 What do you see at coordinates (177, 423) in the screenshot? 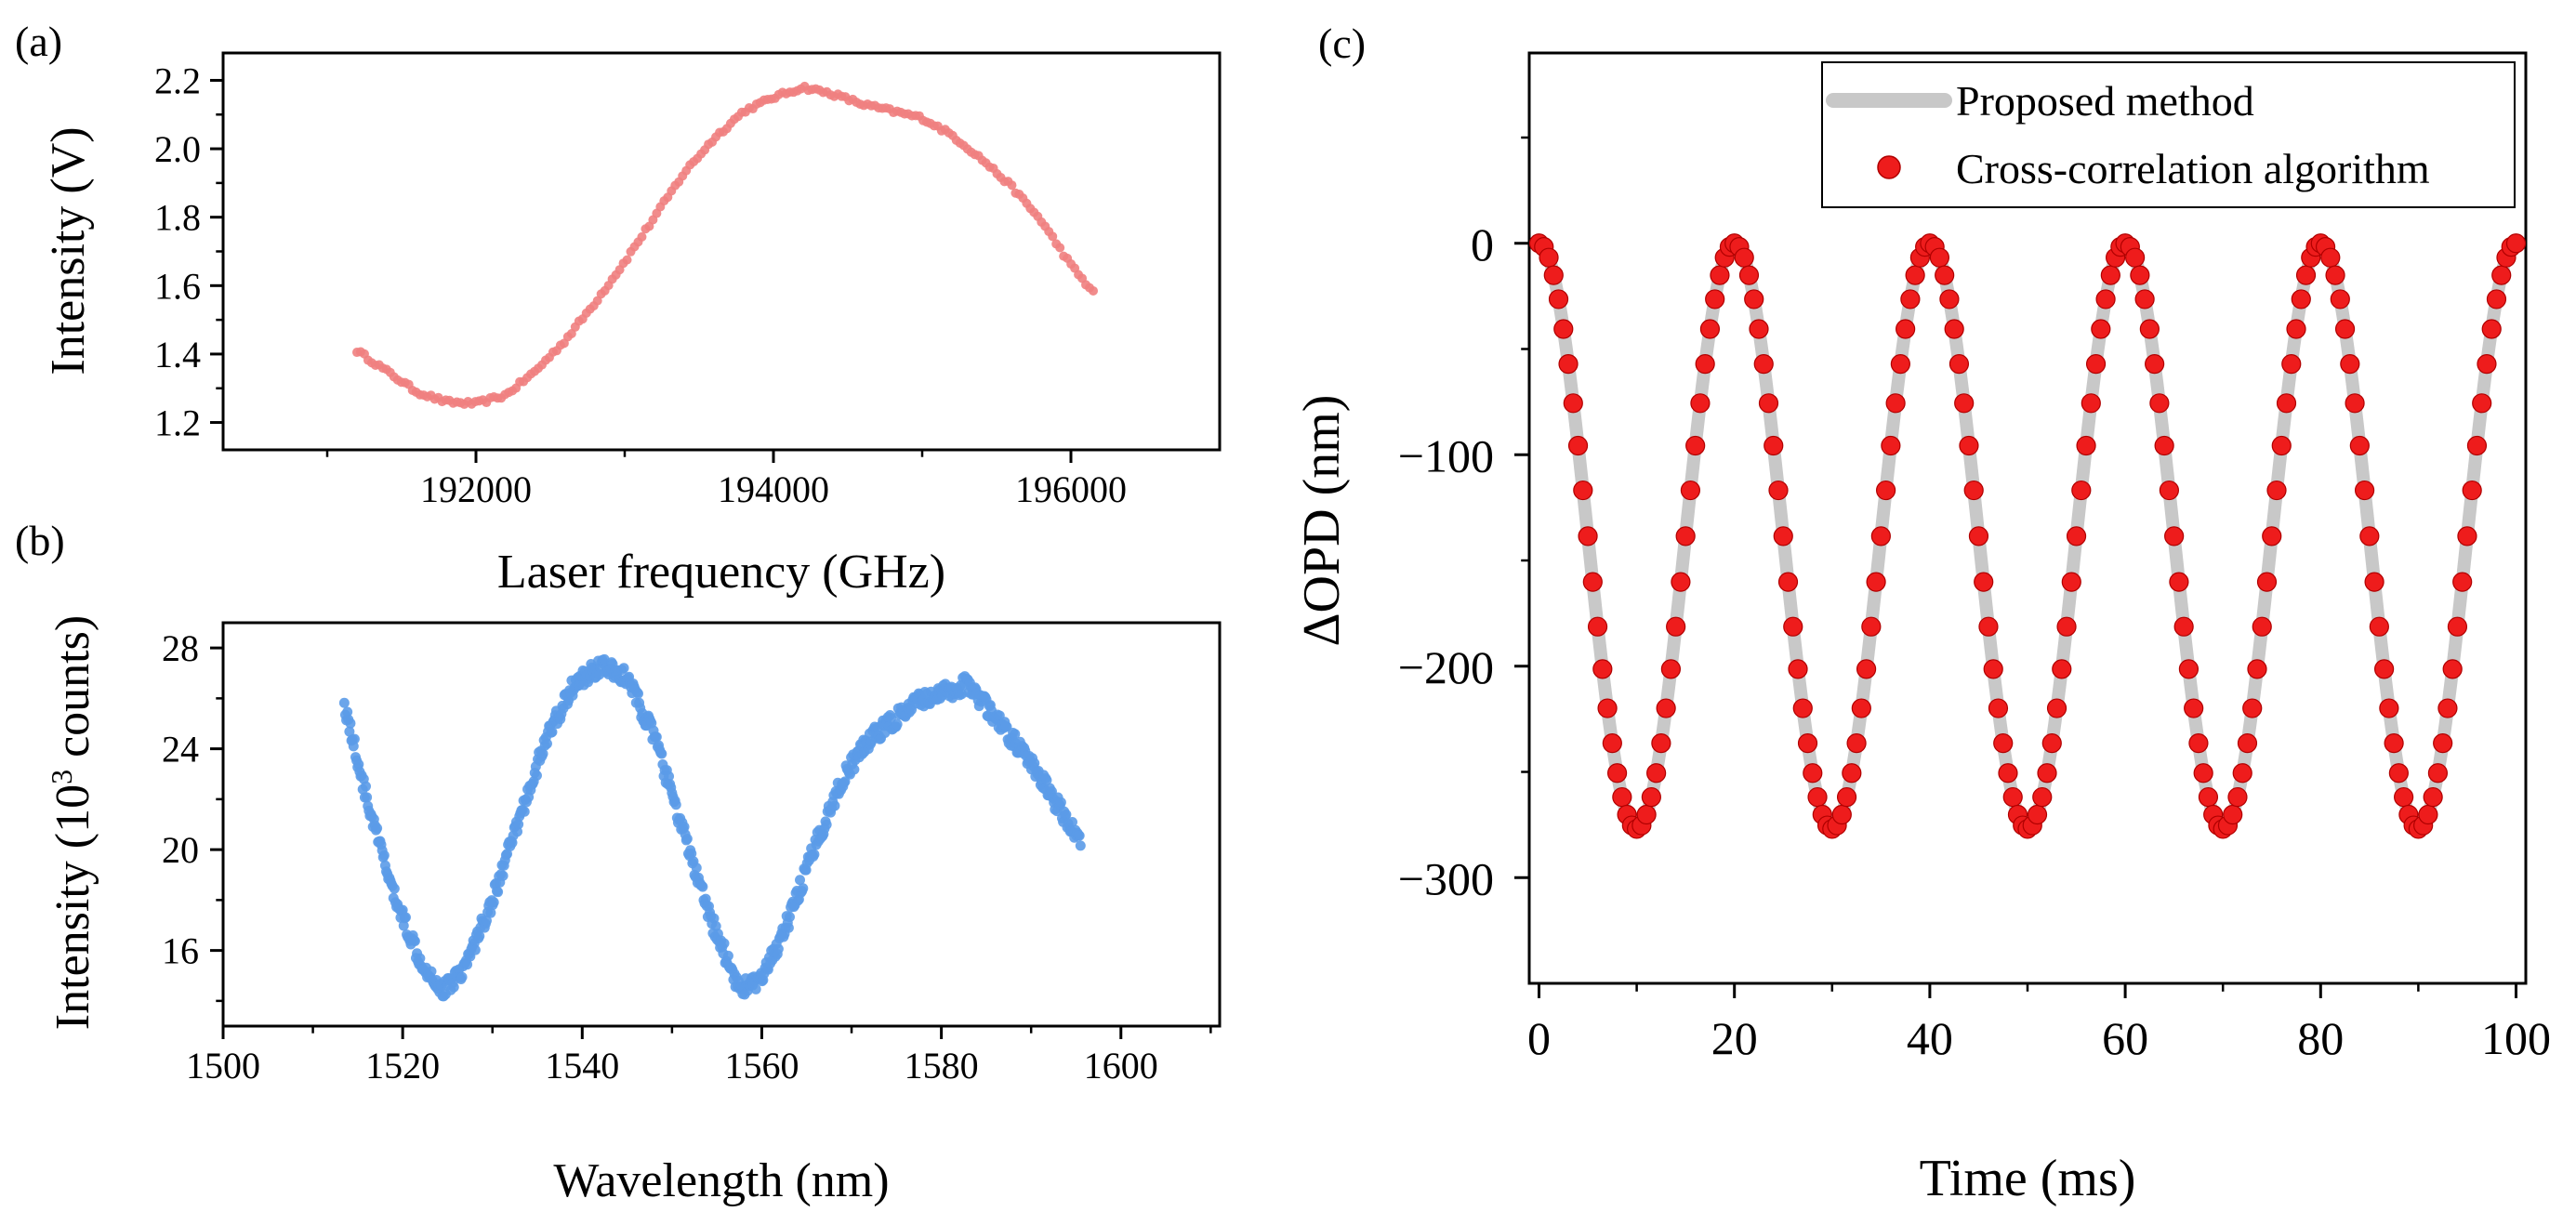
I see `y-tick-label: 1.2` at bounding box center [177, 423].